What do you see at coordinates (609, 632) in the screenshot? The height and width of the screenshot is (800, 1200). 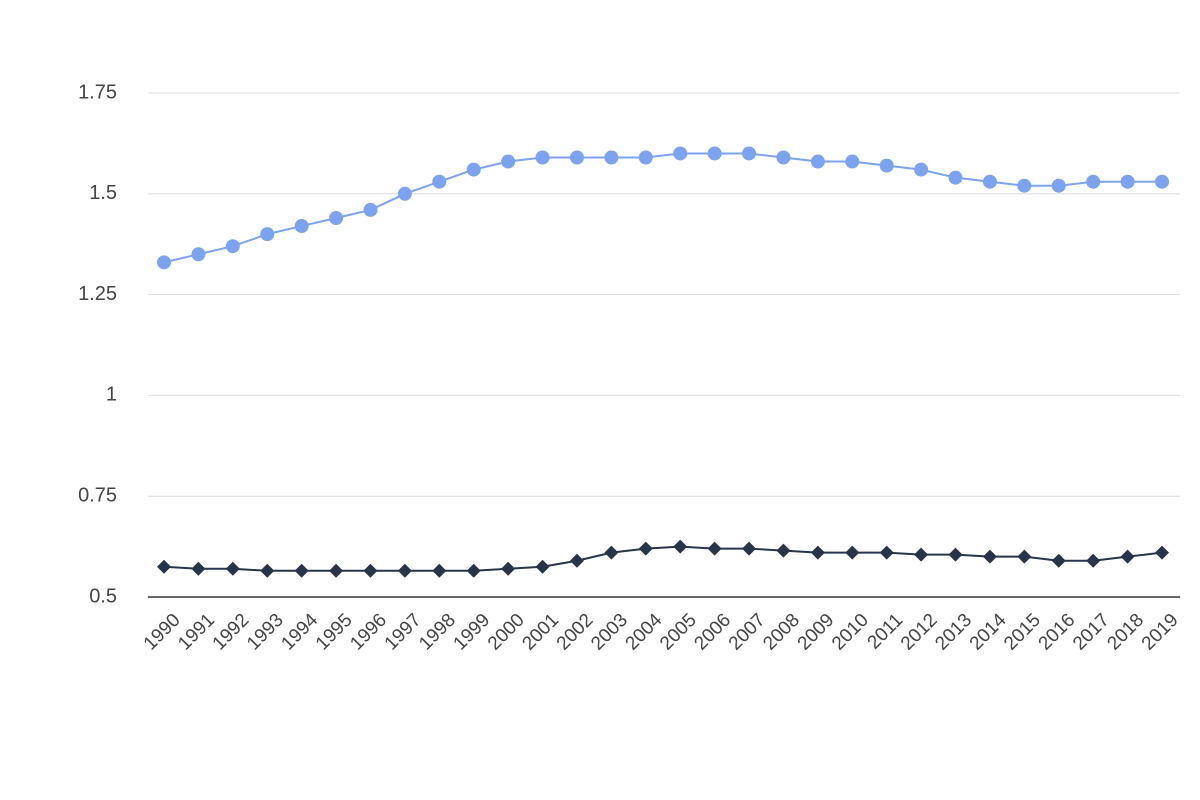 I see `x-tick-label: 2003` at bounding box center [609, 632].